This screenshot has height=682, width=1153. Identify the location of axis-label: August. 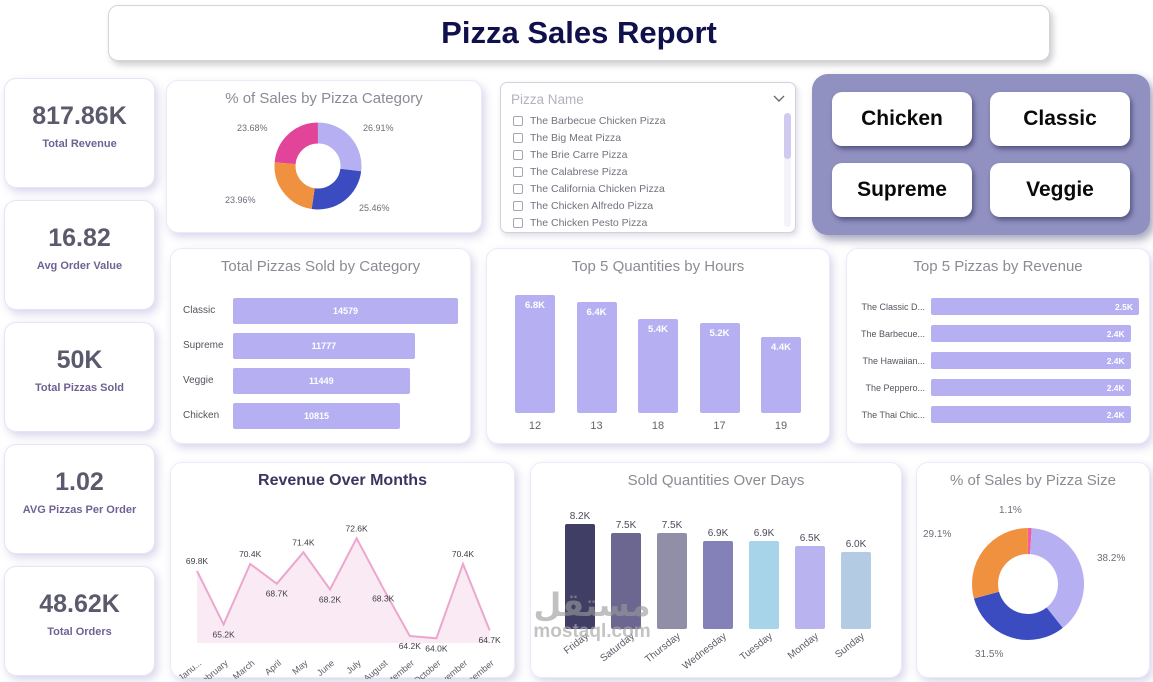
(376, 668).